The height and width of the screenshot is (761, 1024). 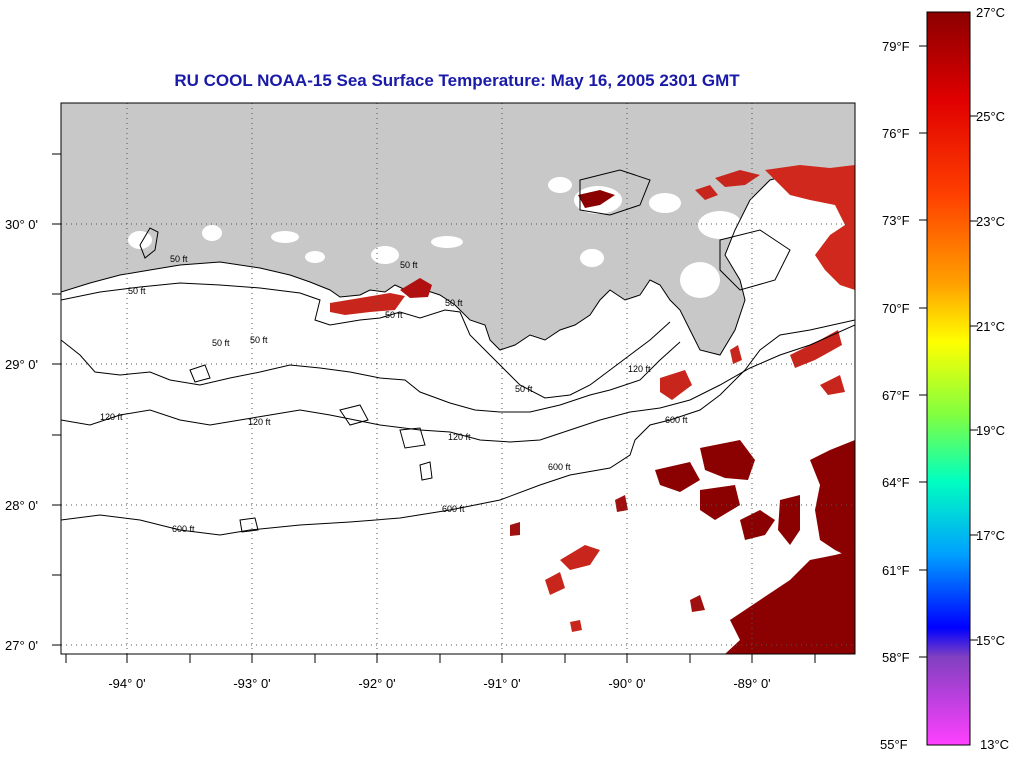 I want to click on f-label: 67°F, so click(x=896, y=395).